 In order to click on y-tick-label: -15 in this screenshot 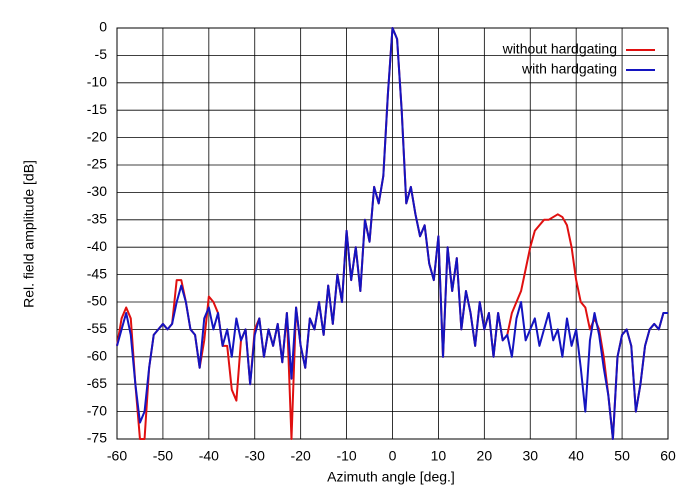, I will do `click(97, 109)`.